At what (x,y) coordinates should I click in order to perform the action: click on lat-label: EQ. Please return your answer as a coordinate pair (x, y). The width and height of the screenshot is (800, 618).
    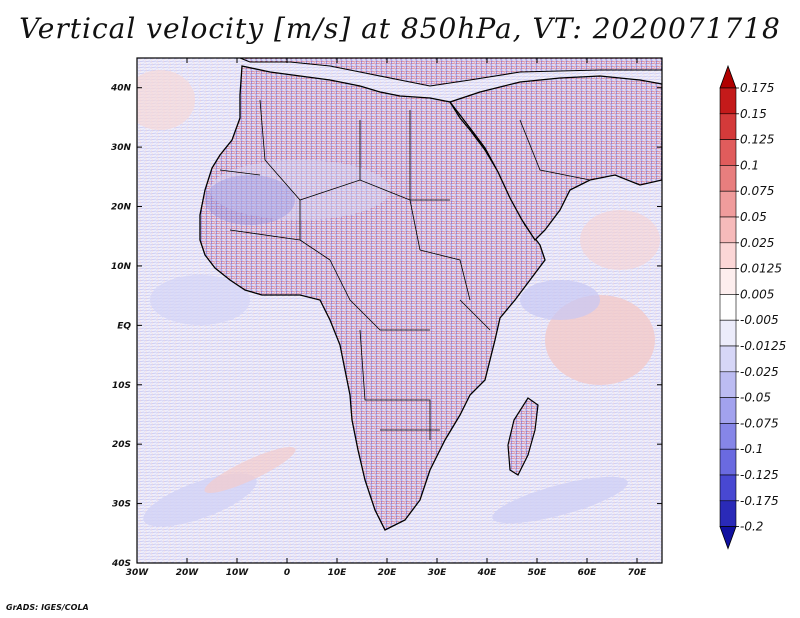
    Looking at the image, I should click on (124, 326).